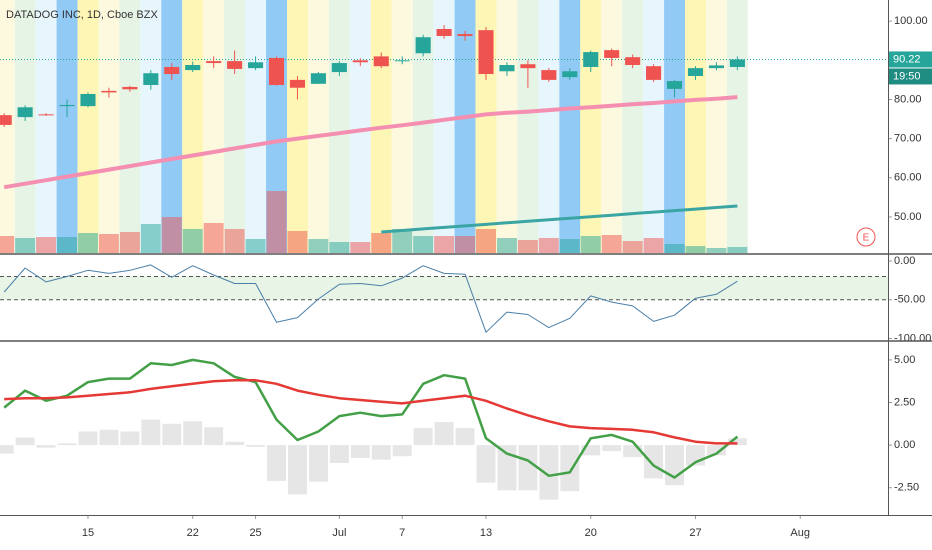 This screenshot has height=550, width=932. What do you see at coordinates (866, 237) in the screenshot?
I see `event-marker` at bounding box center [866, 237].